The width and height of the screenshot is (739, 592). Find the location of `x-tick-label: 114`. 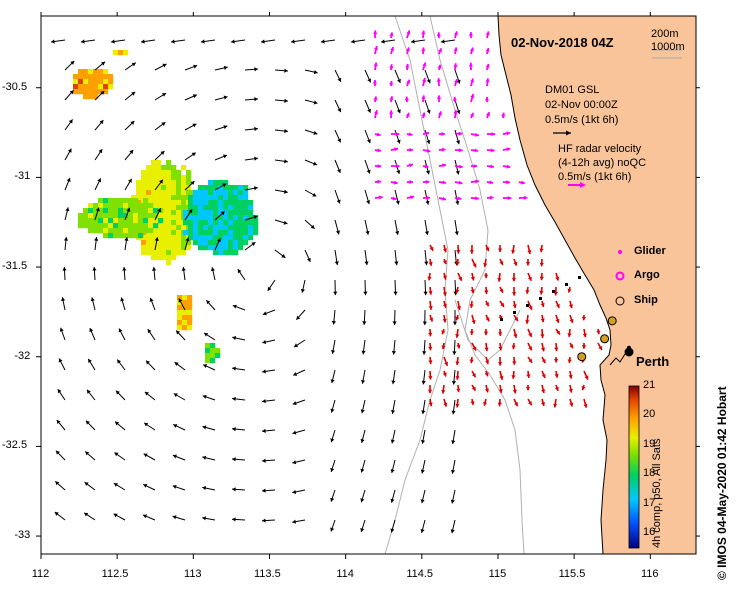

x-tick-label: 114 is located at coordinates (345, 574).